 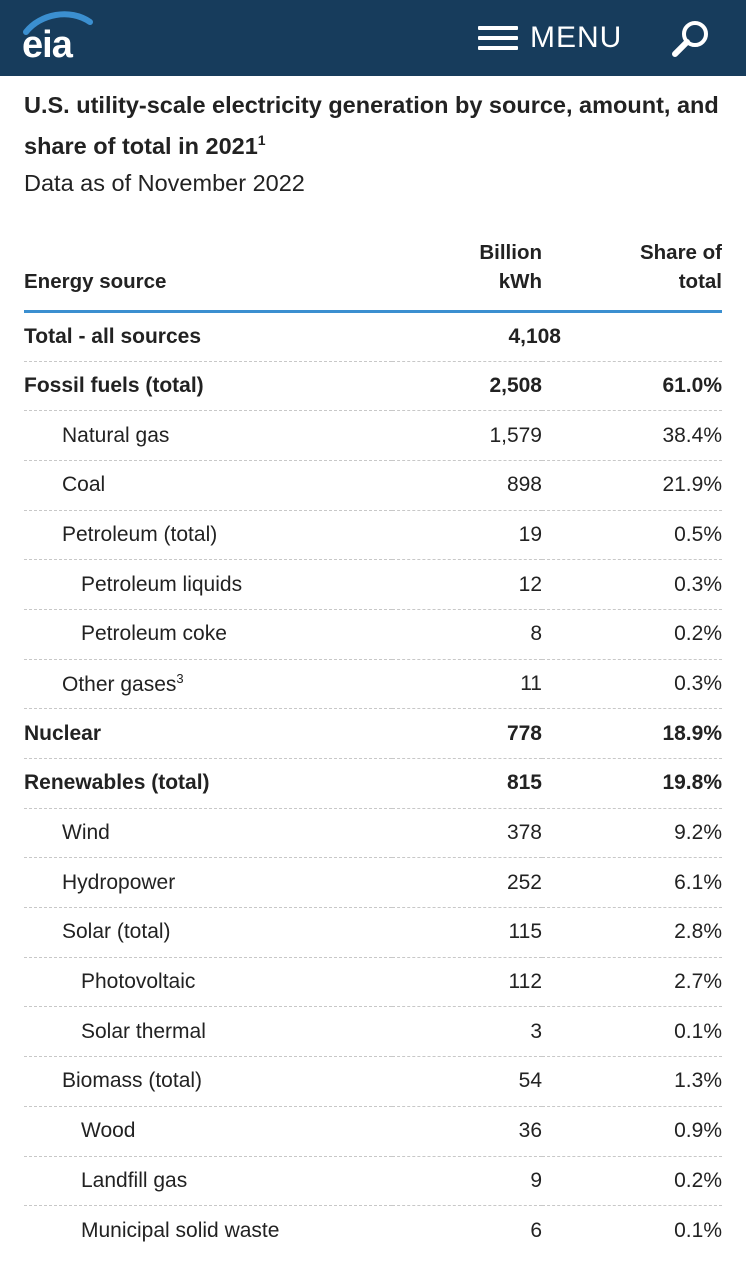 What do you see at coordinates (632, 485) in the screenshot?
I see `row-share-of-total: 21.9%` at bounding box center [632, 485].